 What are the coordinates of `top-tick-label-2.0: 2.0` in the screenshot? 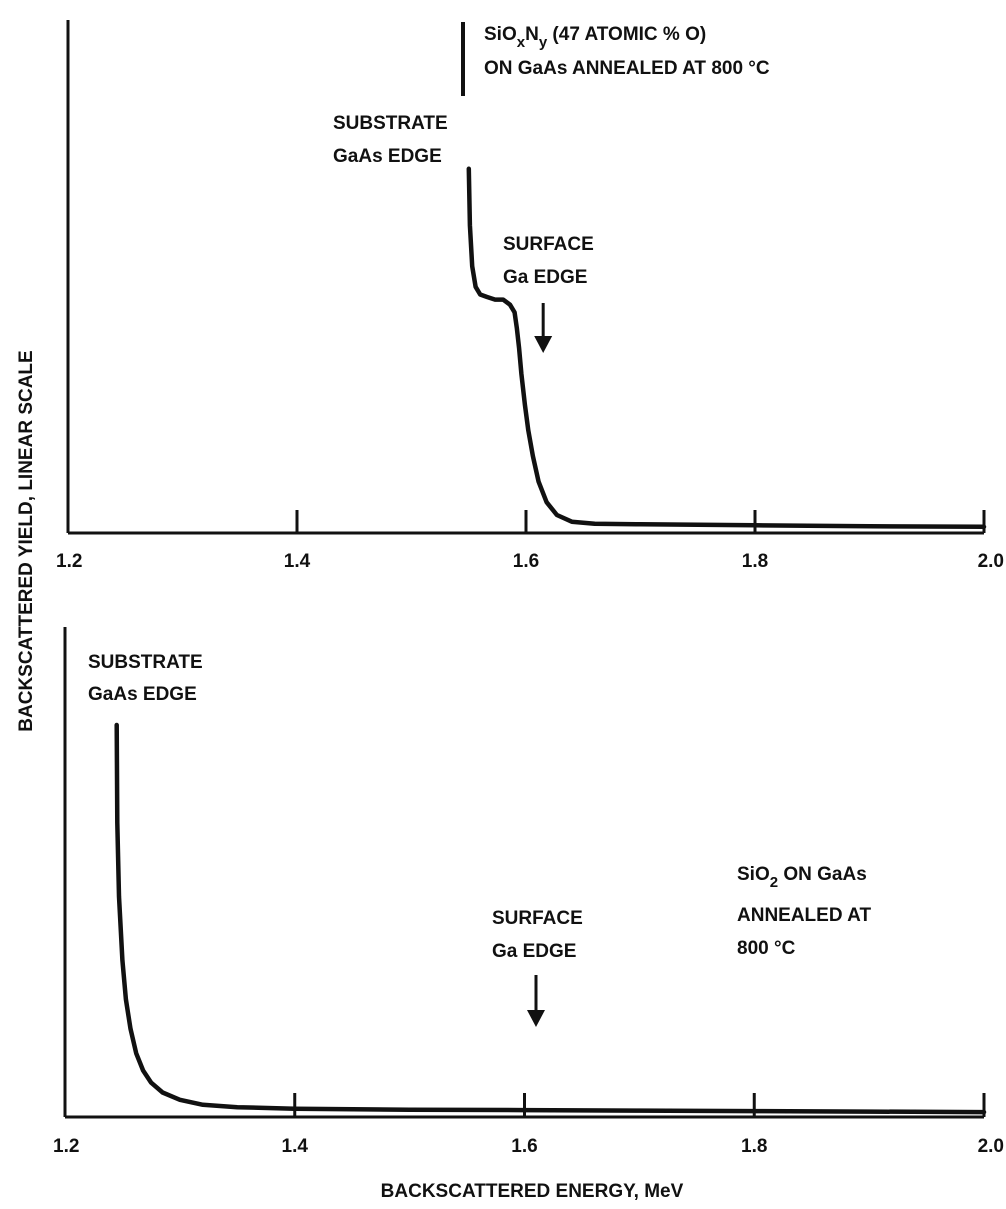 It's located at (991, 561).